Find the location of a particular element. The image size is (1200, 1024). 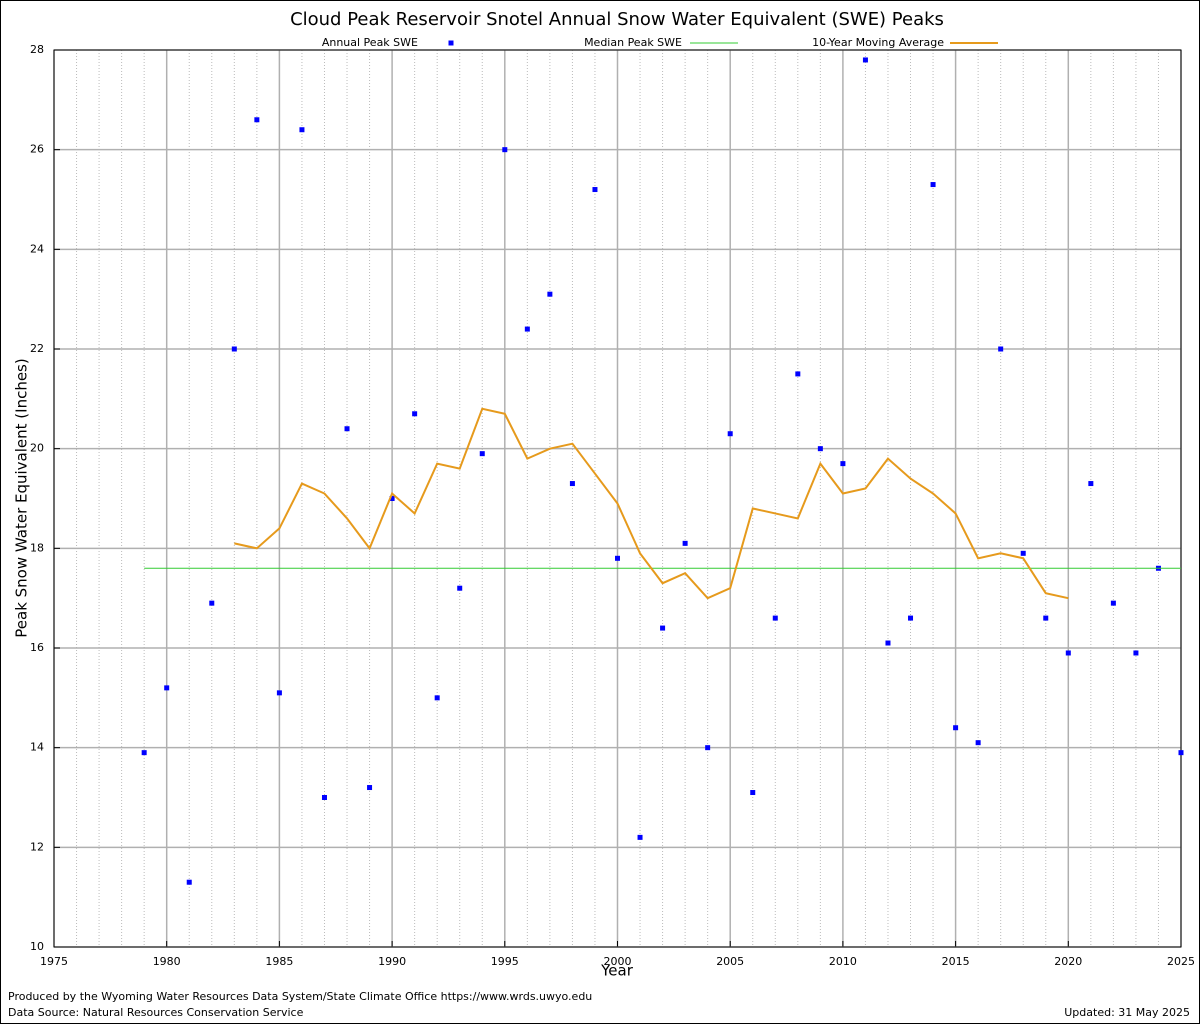

x-tick-label: 1990 is located at coordinates (392, 961).